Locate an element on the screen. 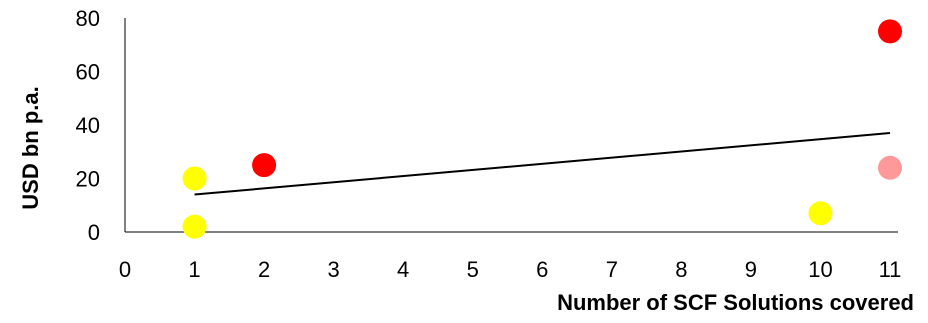  x-tick-label: 11 is located at coordinates (890, 269).